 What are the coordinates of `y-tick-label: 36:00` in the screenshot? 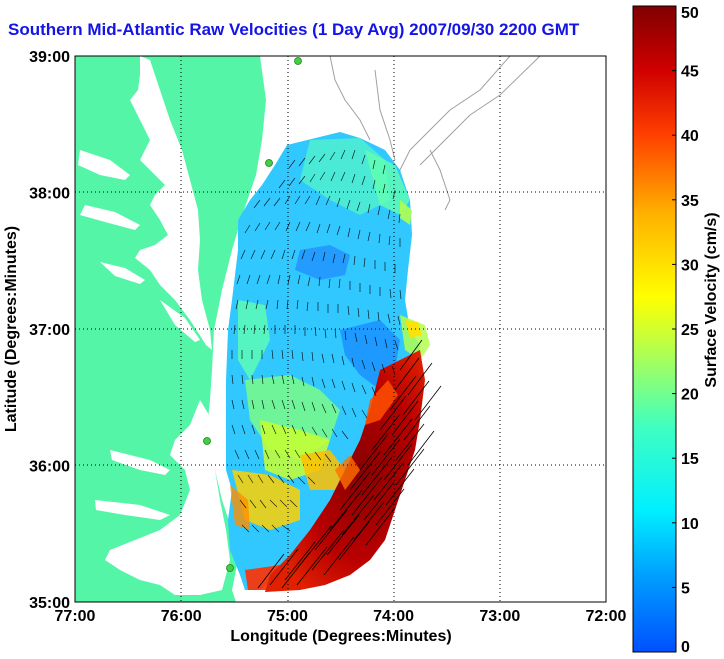 It's located at (49, 467).